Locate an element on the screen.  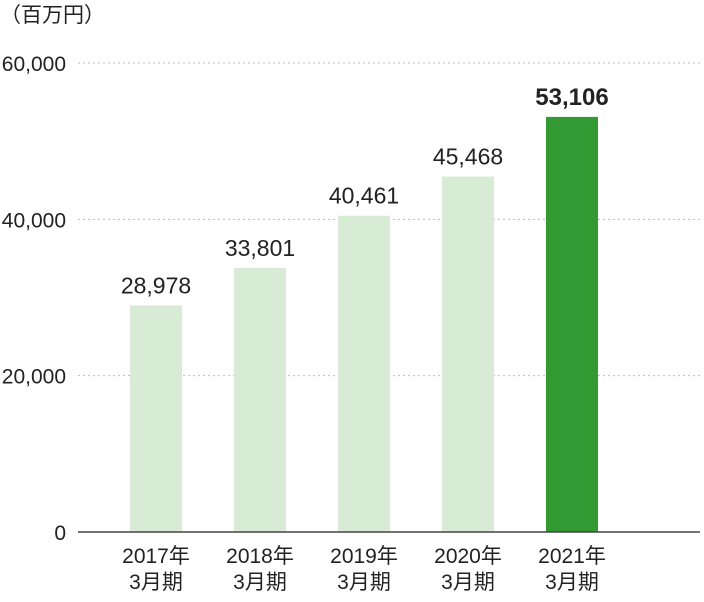
y-tick-label: 0 is located at coordinates (60, 533).